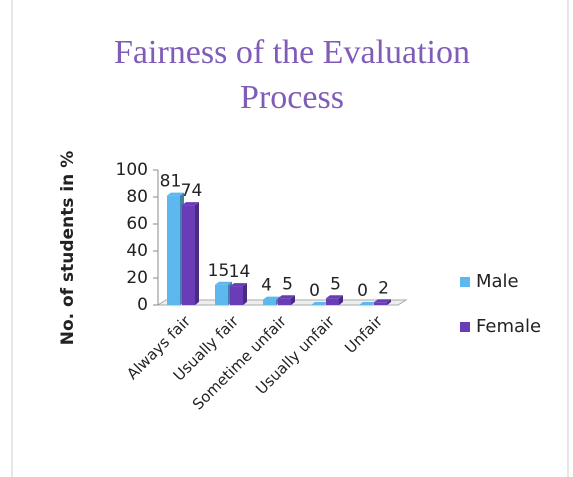 This screenshot has height=477, width=573. What do you see at coordinates (240, 272) in the screenshot?
I see `data-label: 14` at bounding box center [240, 272].